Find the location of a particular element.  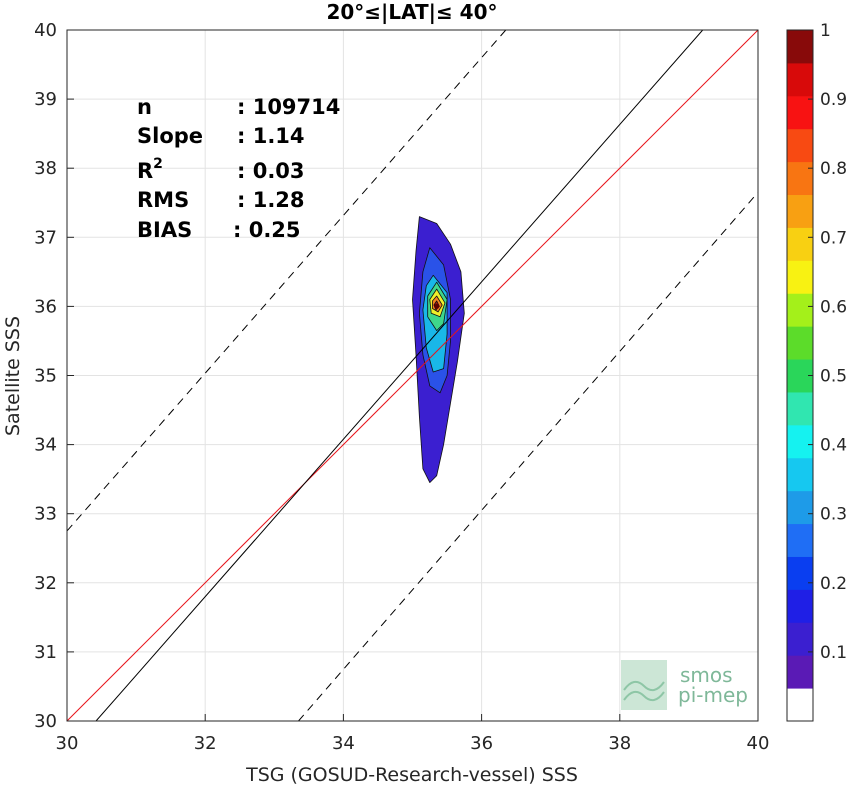

logo-wave-lines is located at coordinates (644, 691).